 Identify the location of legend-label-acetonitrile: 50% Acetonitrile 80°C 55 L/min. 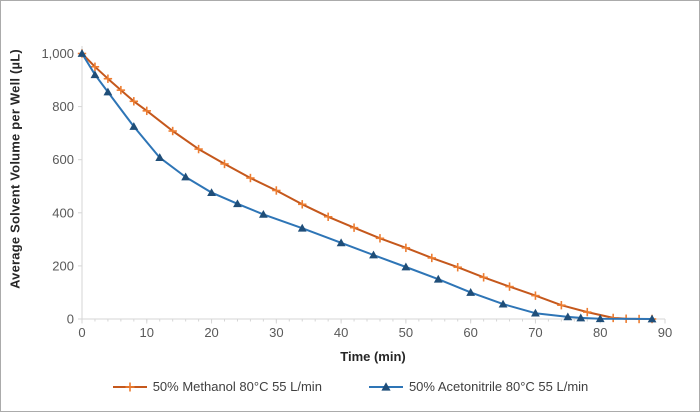
(498, 386).